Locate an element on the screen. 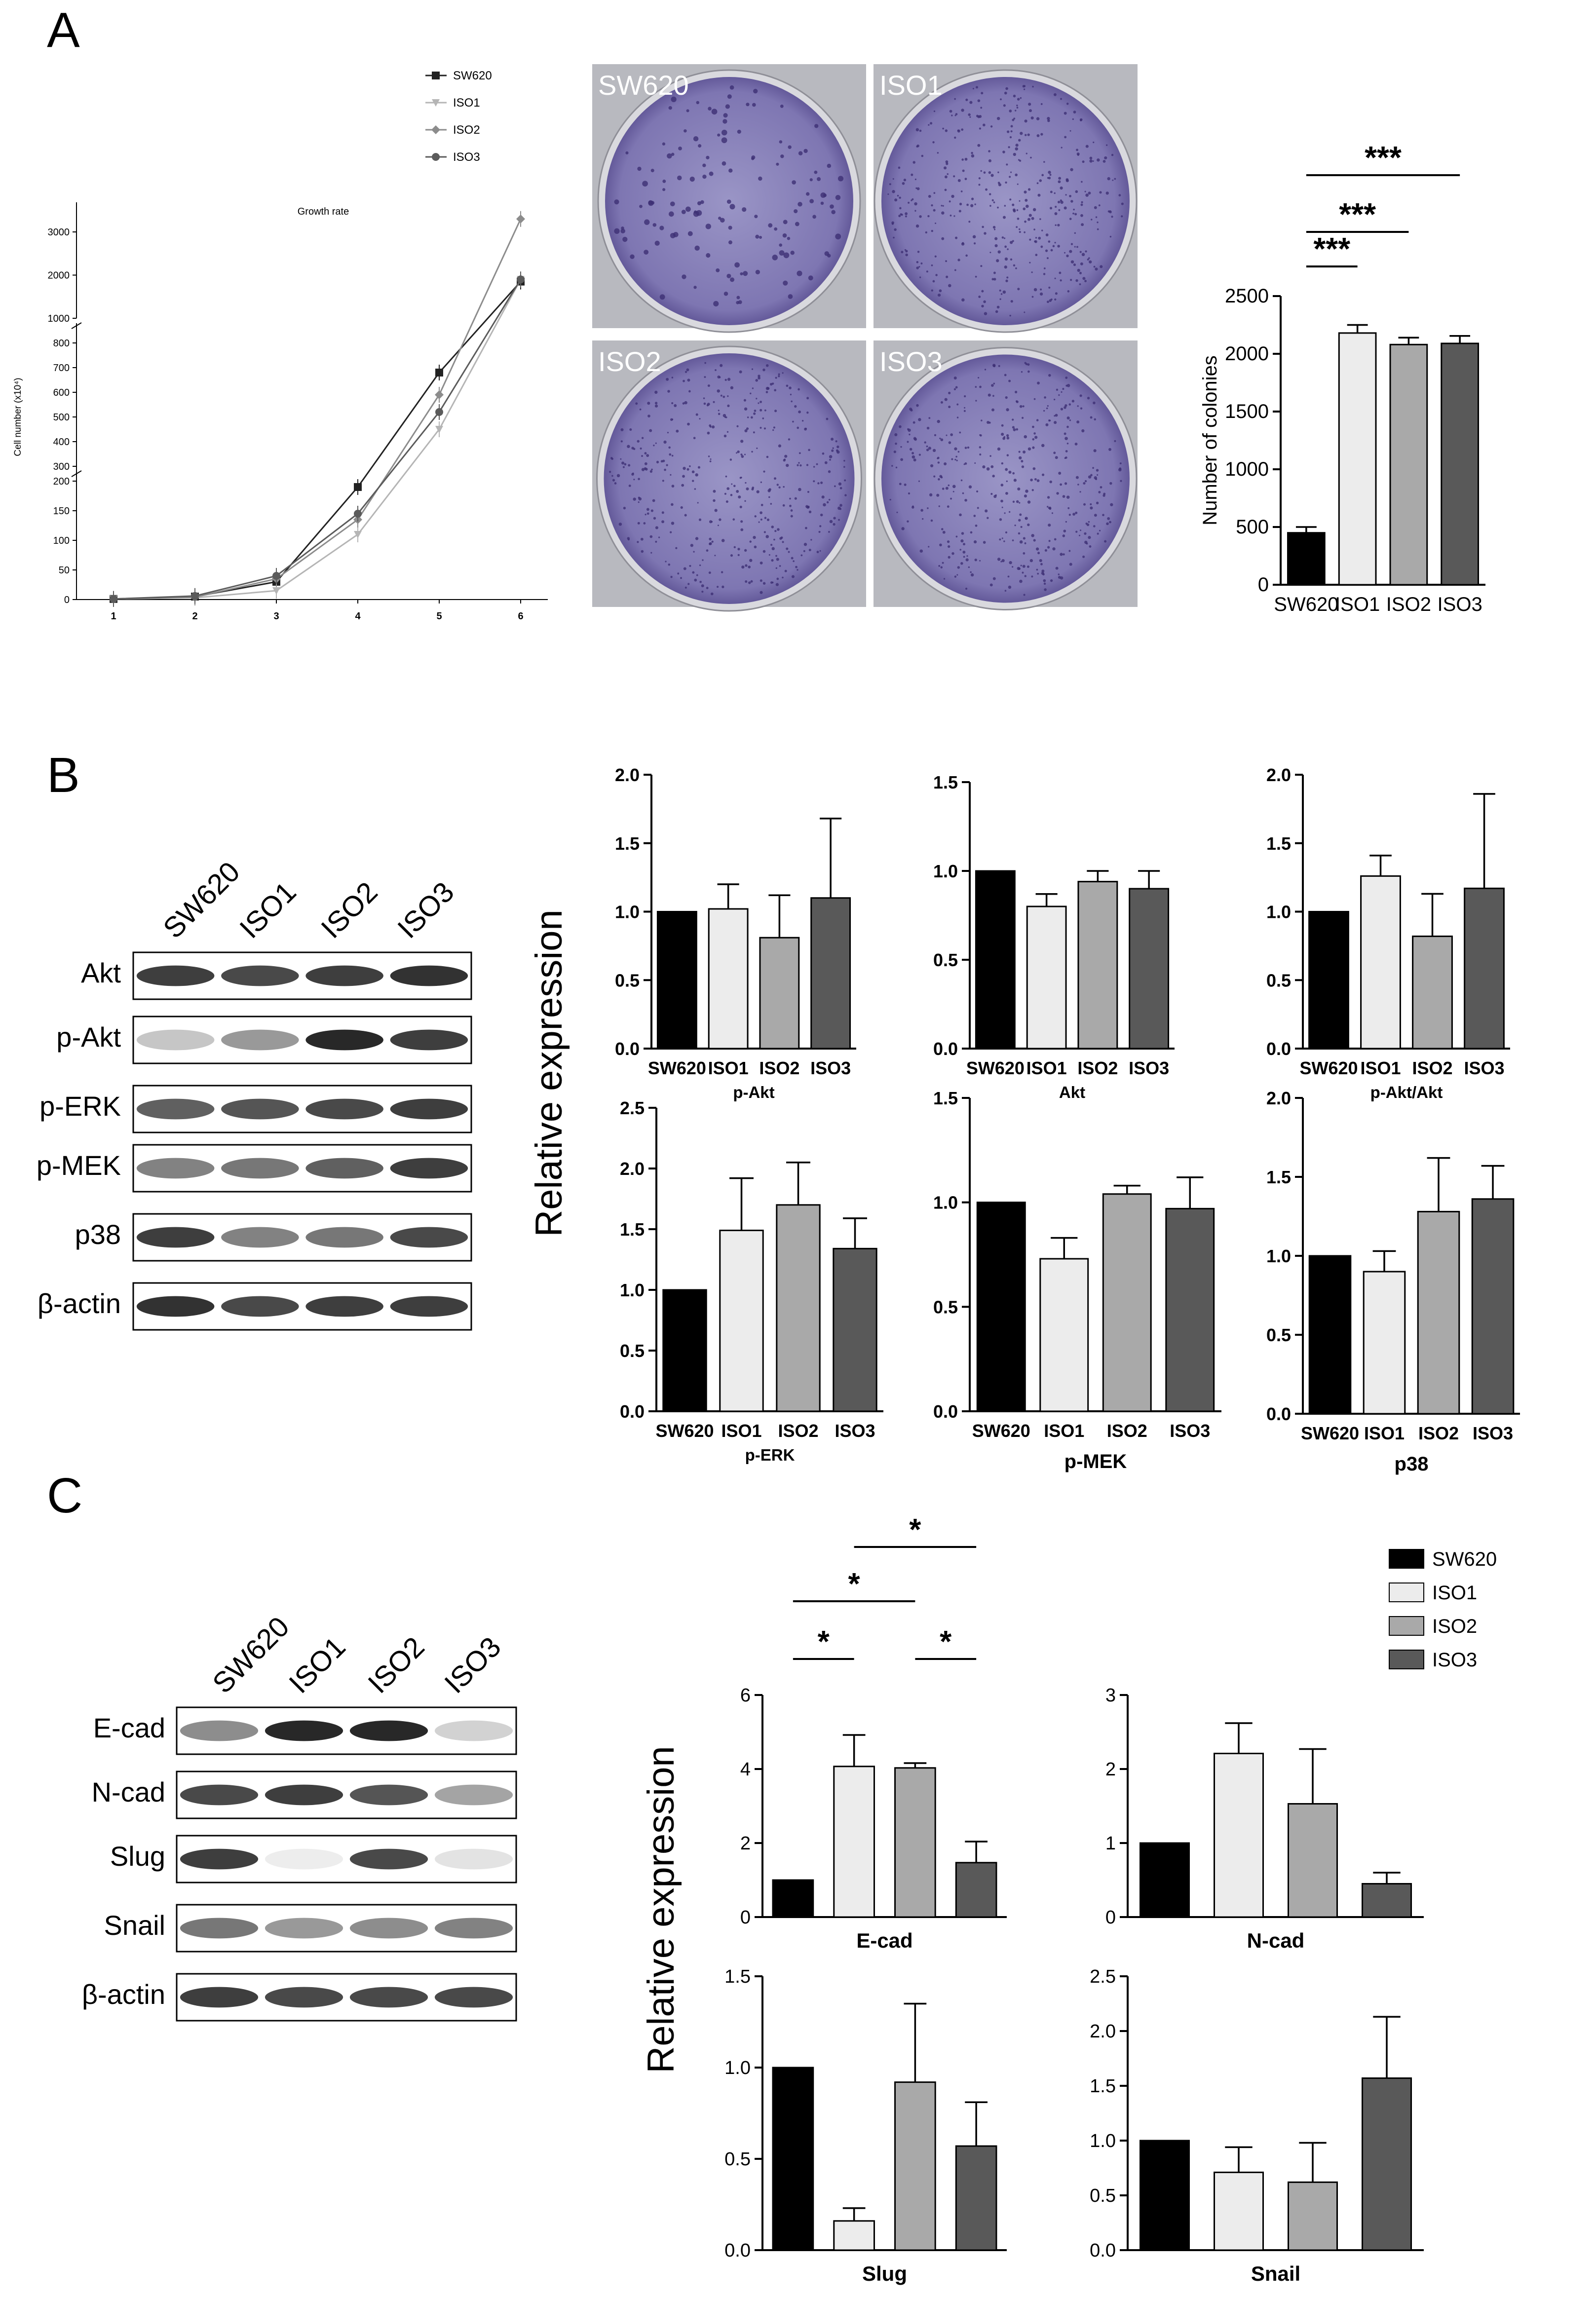 The height and width of the screenshot is (2298, 1596). y-tick-label: 150 is located at coordinates (61, 511).